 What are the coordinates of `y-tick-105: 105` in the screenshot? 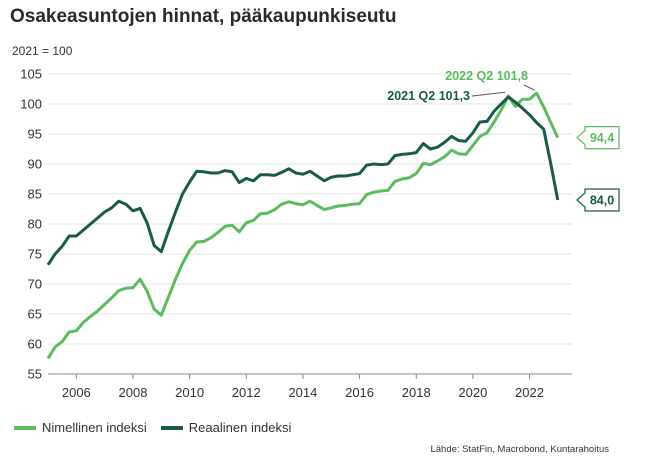 It's located at (31, 74).